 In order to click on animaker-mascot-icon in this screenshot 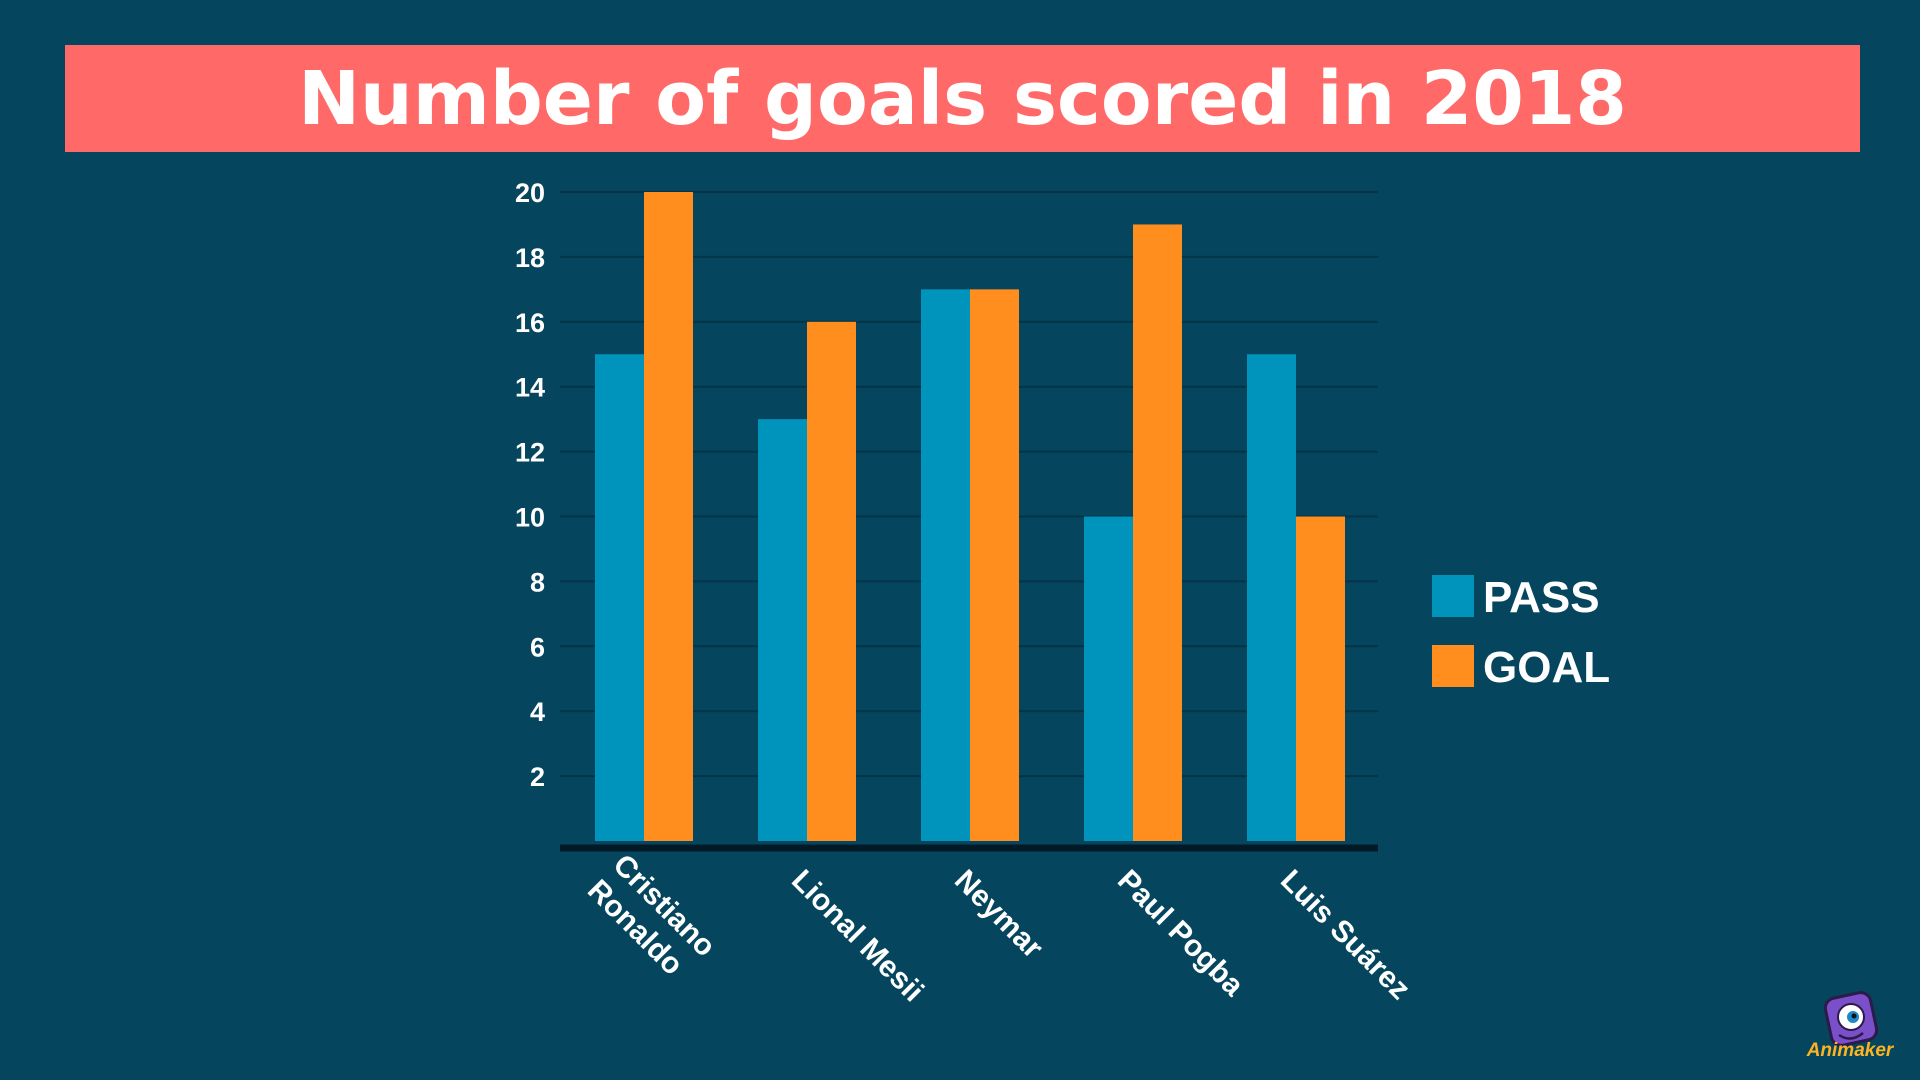, I will do `click(1851, 1019)`.